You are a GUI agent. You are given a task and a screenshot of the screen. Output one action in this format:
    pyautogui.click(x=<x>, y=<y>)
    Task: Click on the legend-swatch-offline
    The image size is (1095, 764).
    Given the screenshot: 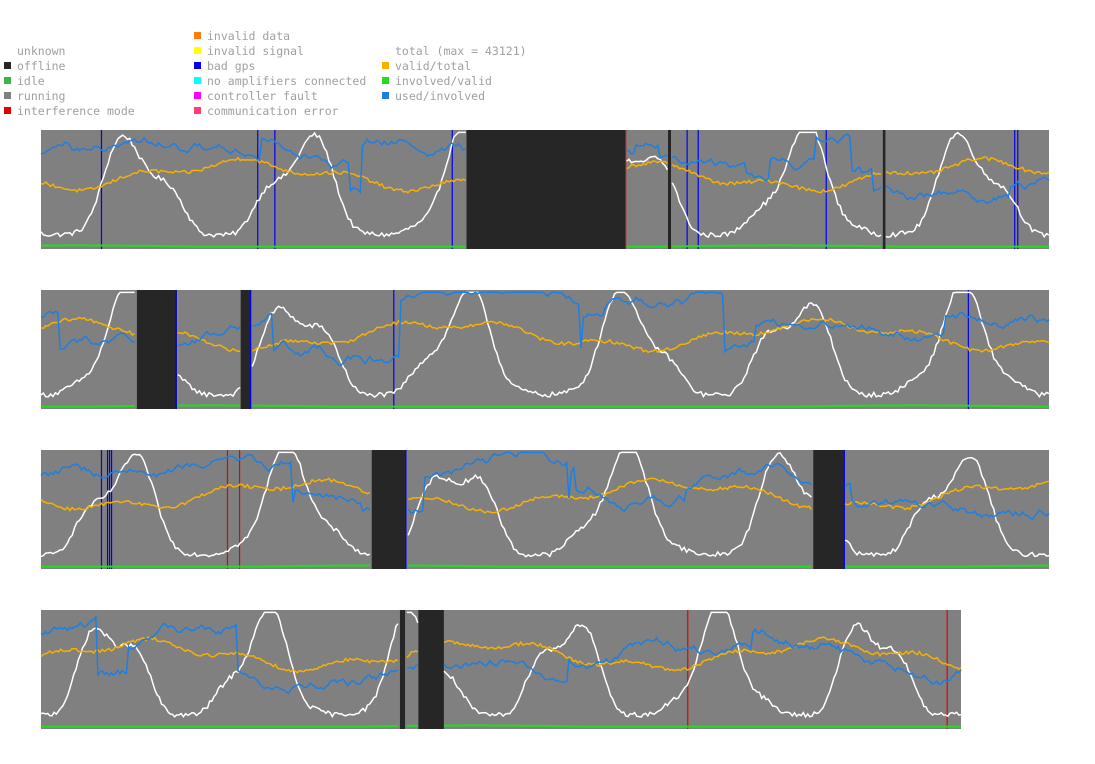 What is the action you would take?
    pyautogui.click(x=7, y=65)
    